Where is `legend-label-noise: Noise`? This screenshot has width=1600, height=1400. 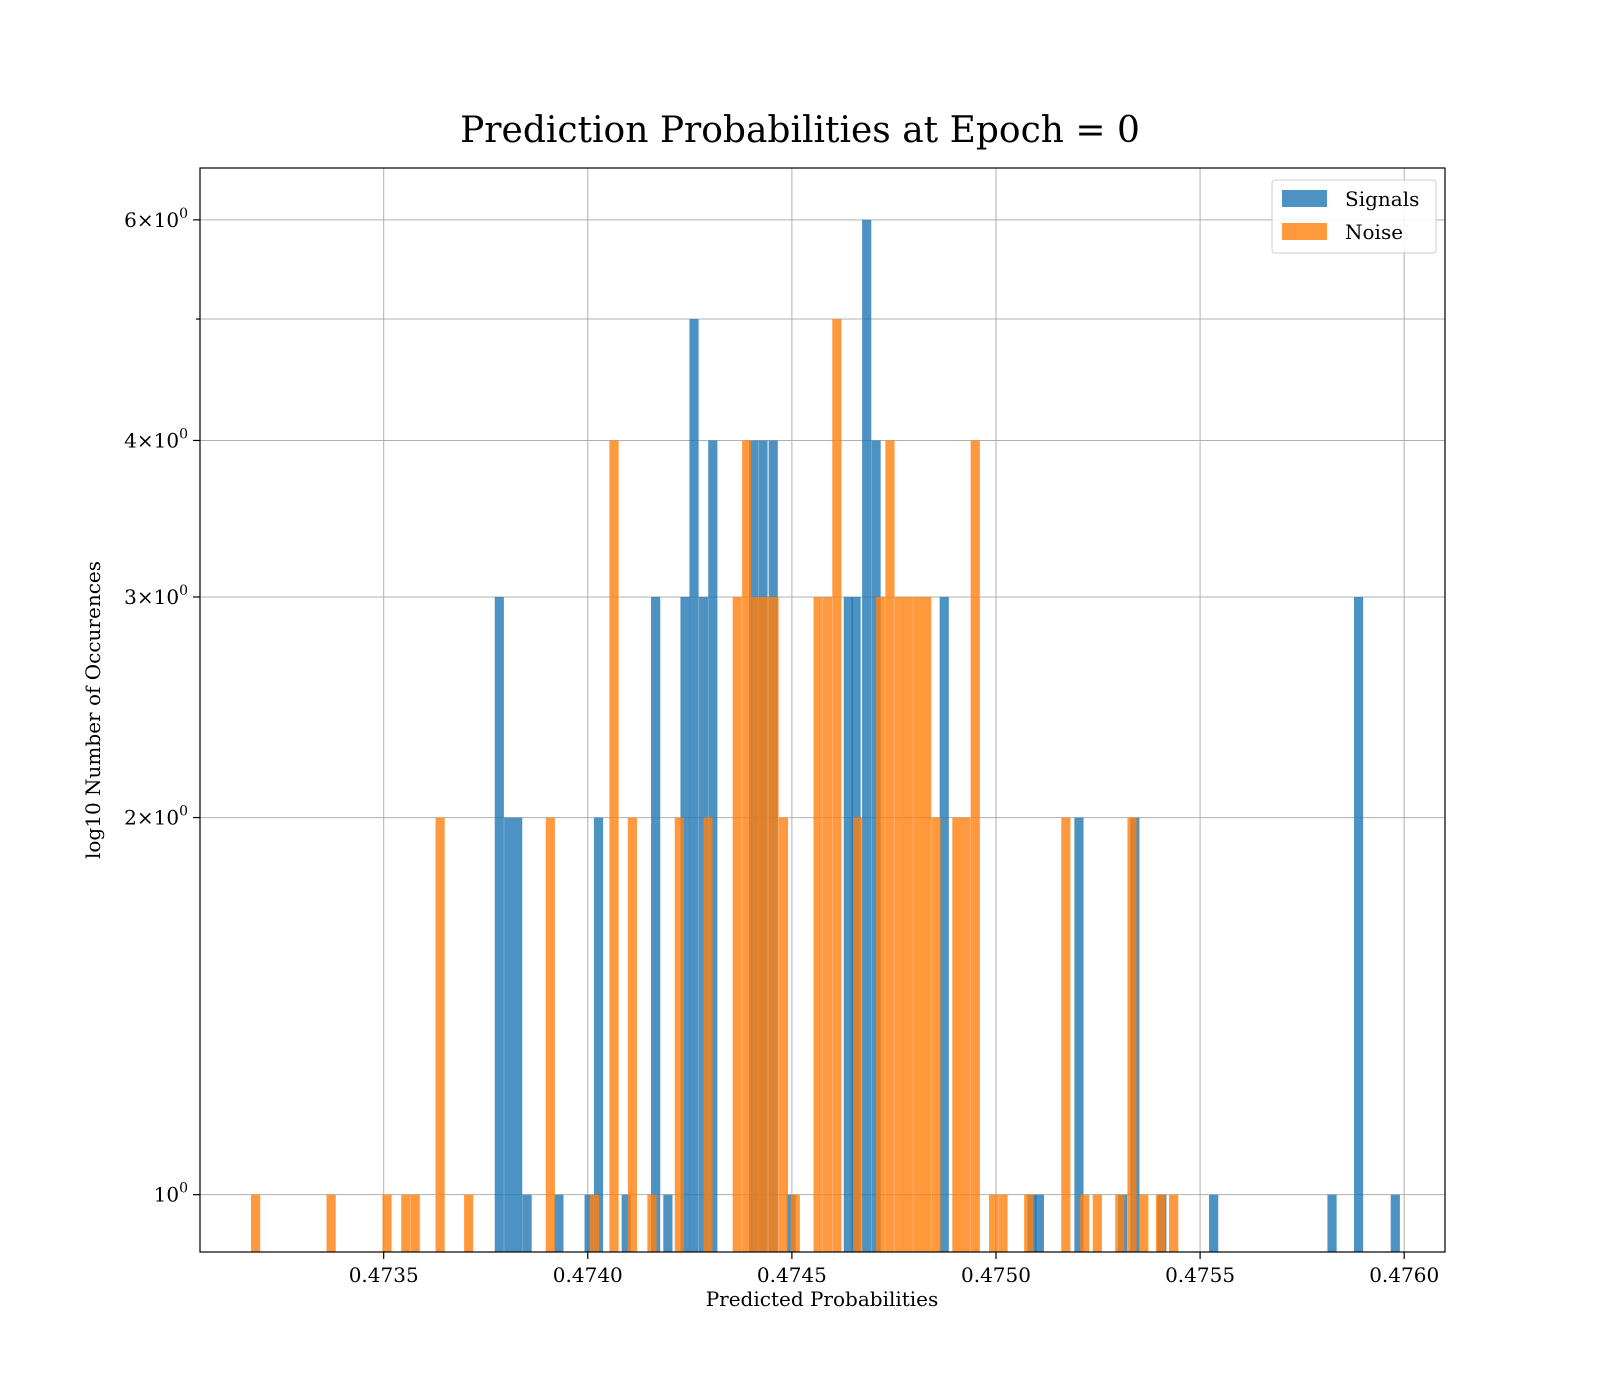
legend-label-noise: Noise is located at coordinates (1374, 232).